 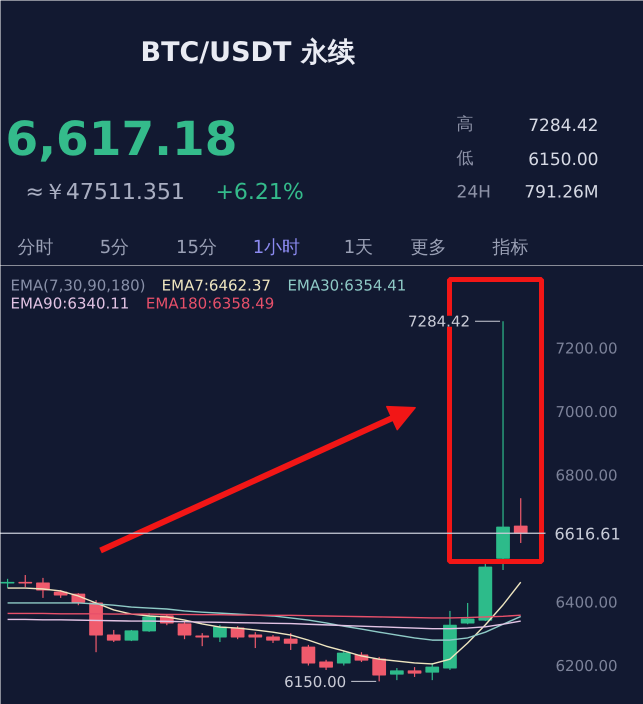 I want to click on text: 1天, so click(x=359, y=247).